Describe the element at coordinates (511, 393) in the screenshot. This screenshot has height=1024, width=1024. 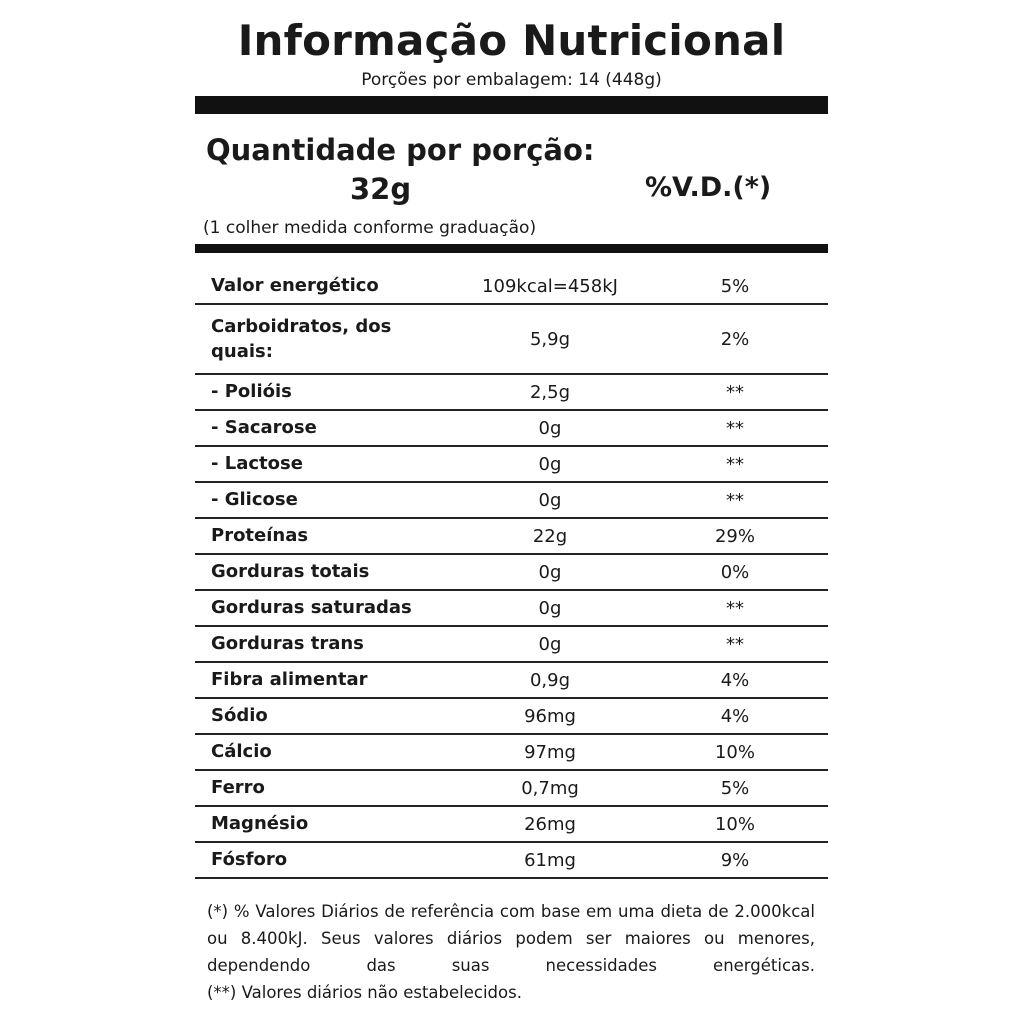
I see `nutrient-row: - Polióis 2,5g **` at that location.